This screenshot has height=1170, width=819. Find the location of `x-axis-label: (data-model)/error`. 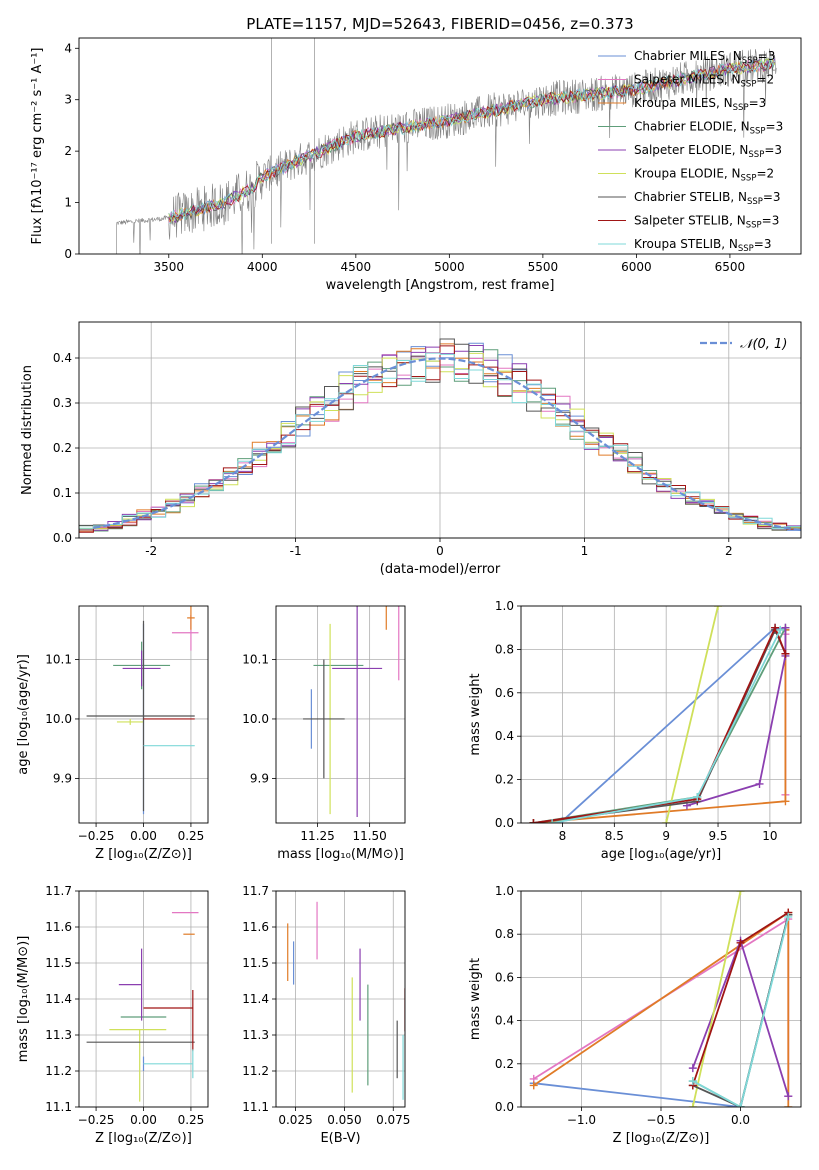

x-axis-label: (data-model)/error is located at coordinates (440, 569).